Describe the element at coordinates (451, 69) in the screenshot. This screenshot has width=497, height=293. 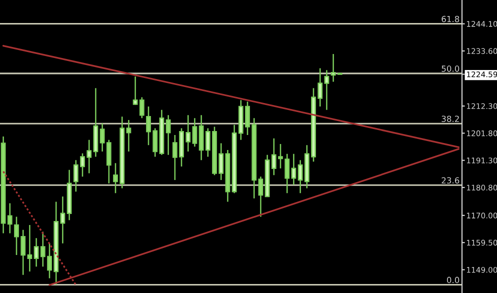
I see `annotation: 50.0` at that location.